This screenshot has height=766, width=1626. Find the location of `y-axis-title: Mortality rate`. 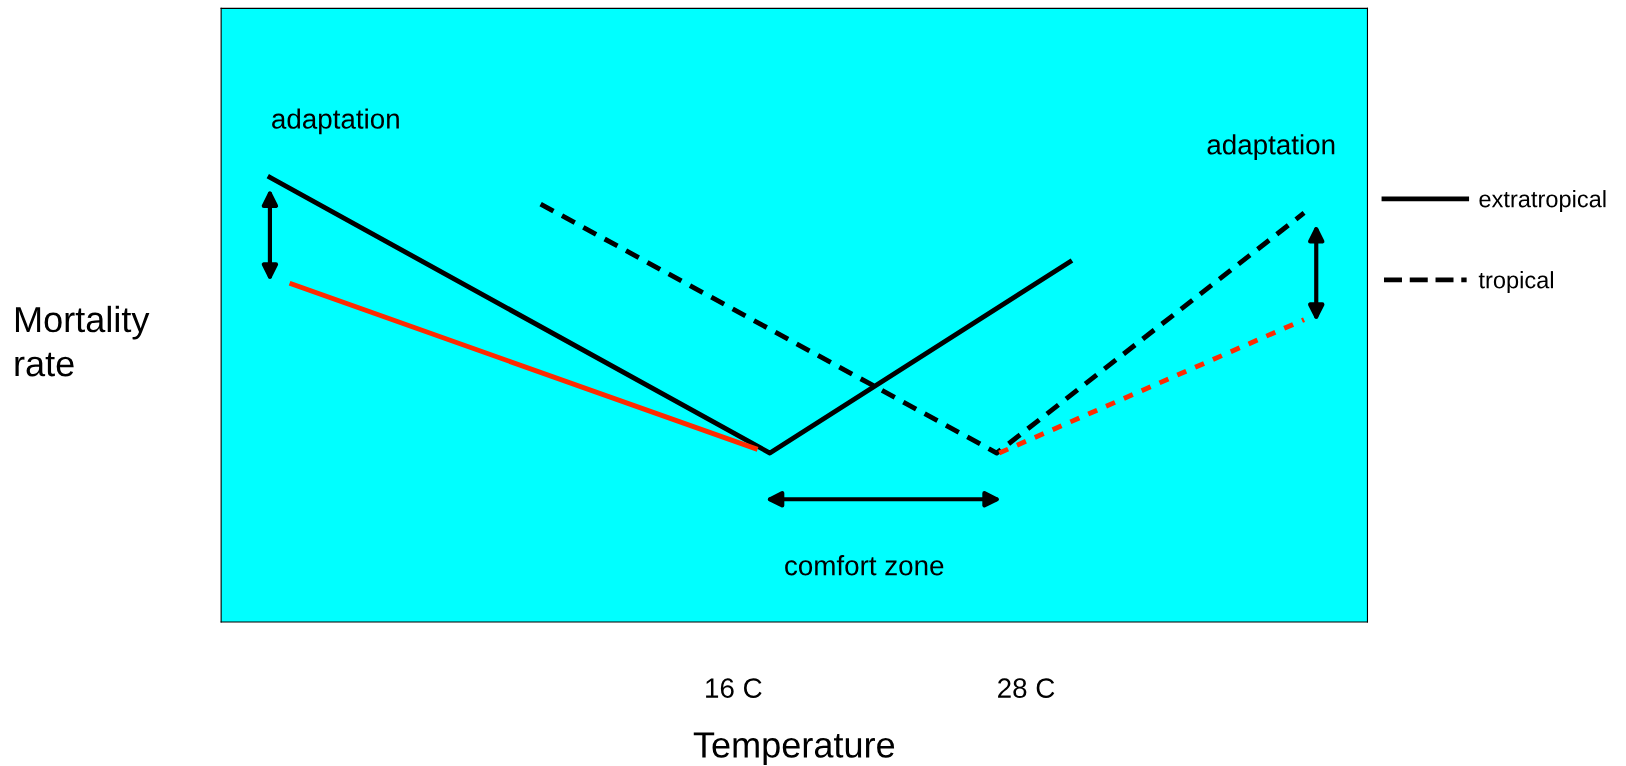

y-axis-title: Mortality rate is located at coordinates (82, 341).